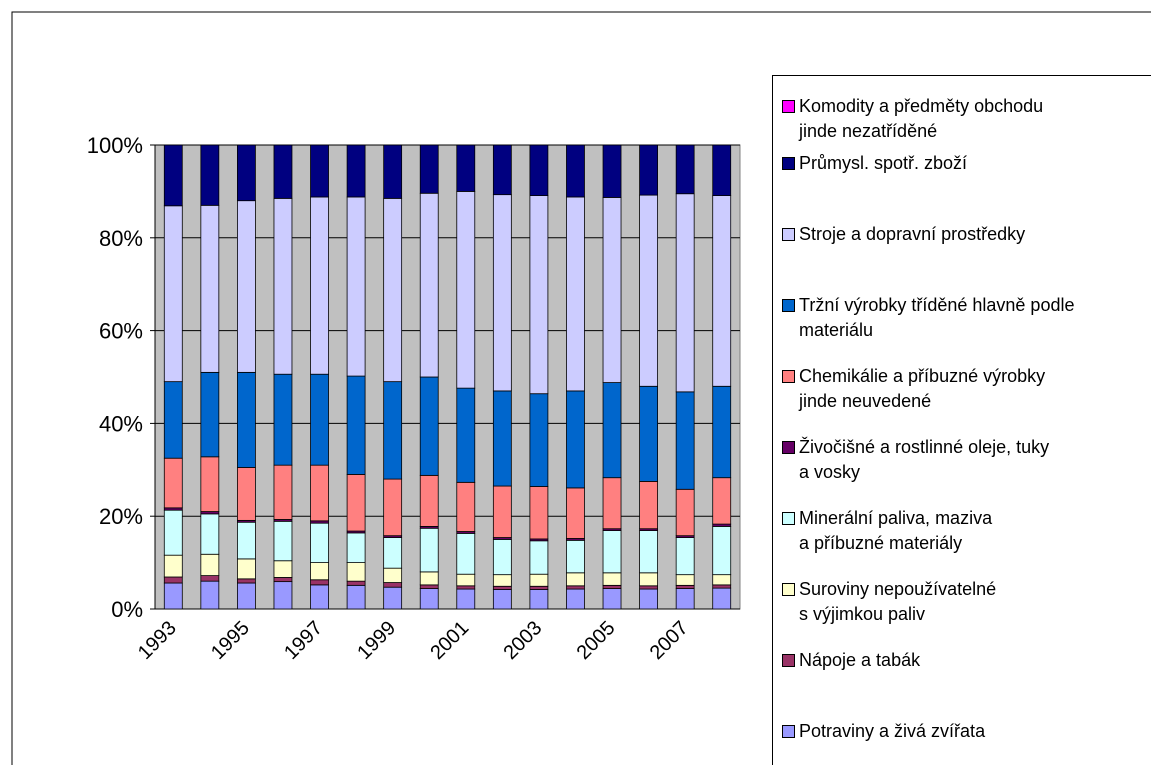  I want to click on legend-item: Stroje a dopravní prostředky, so click(903, 234).